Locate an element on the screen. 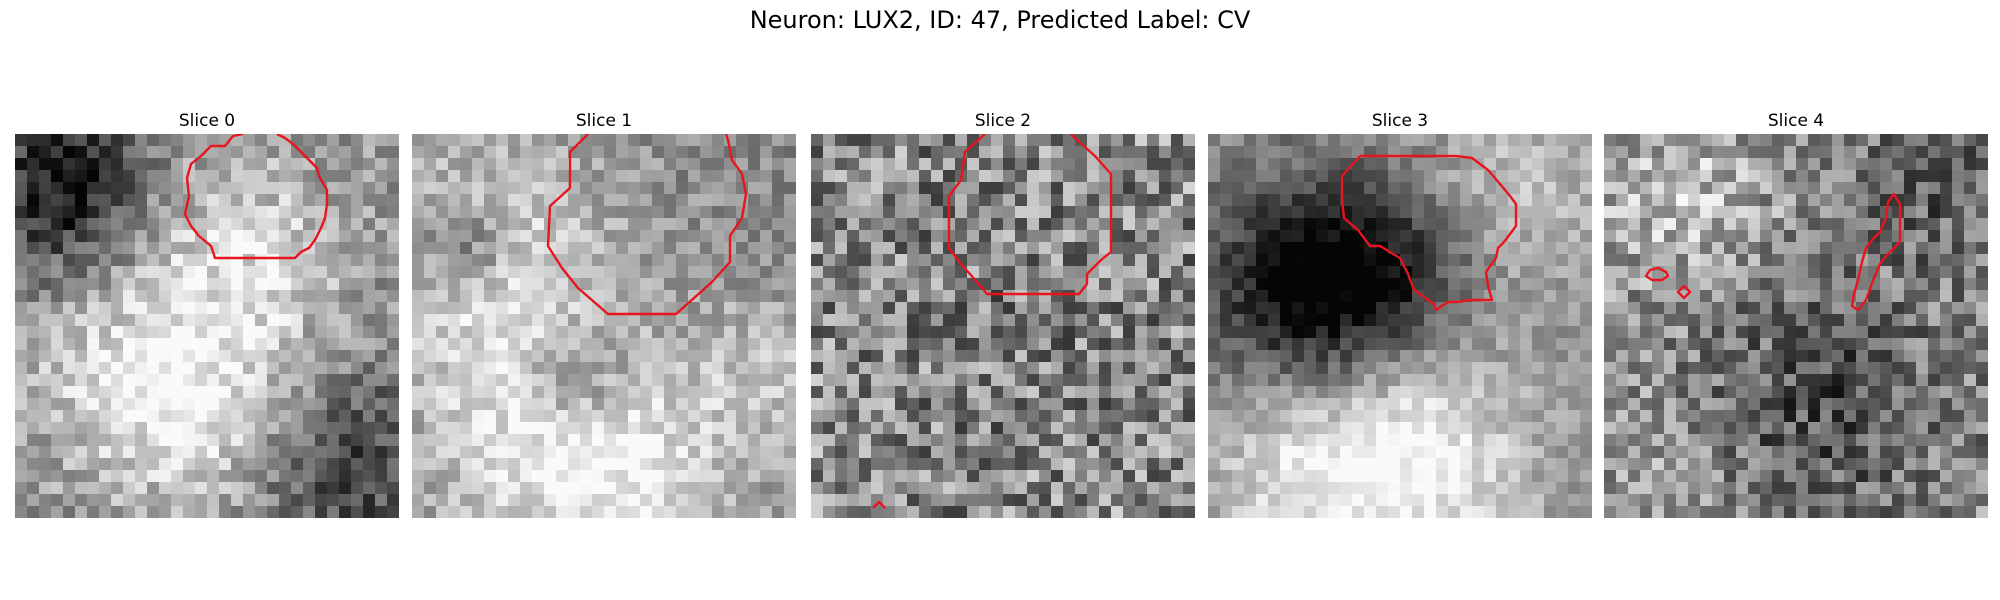  slice-panel-0: Slice 0 is located at coordinates (207, 313).